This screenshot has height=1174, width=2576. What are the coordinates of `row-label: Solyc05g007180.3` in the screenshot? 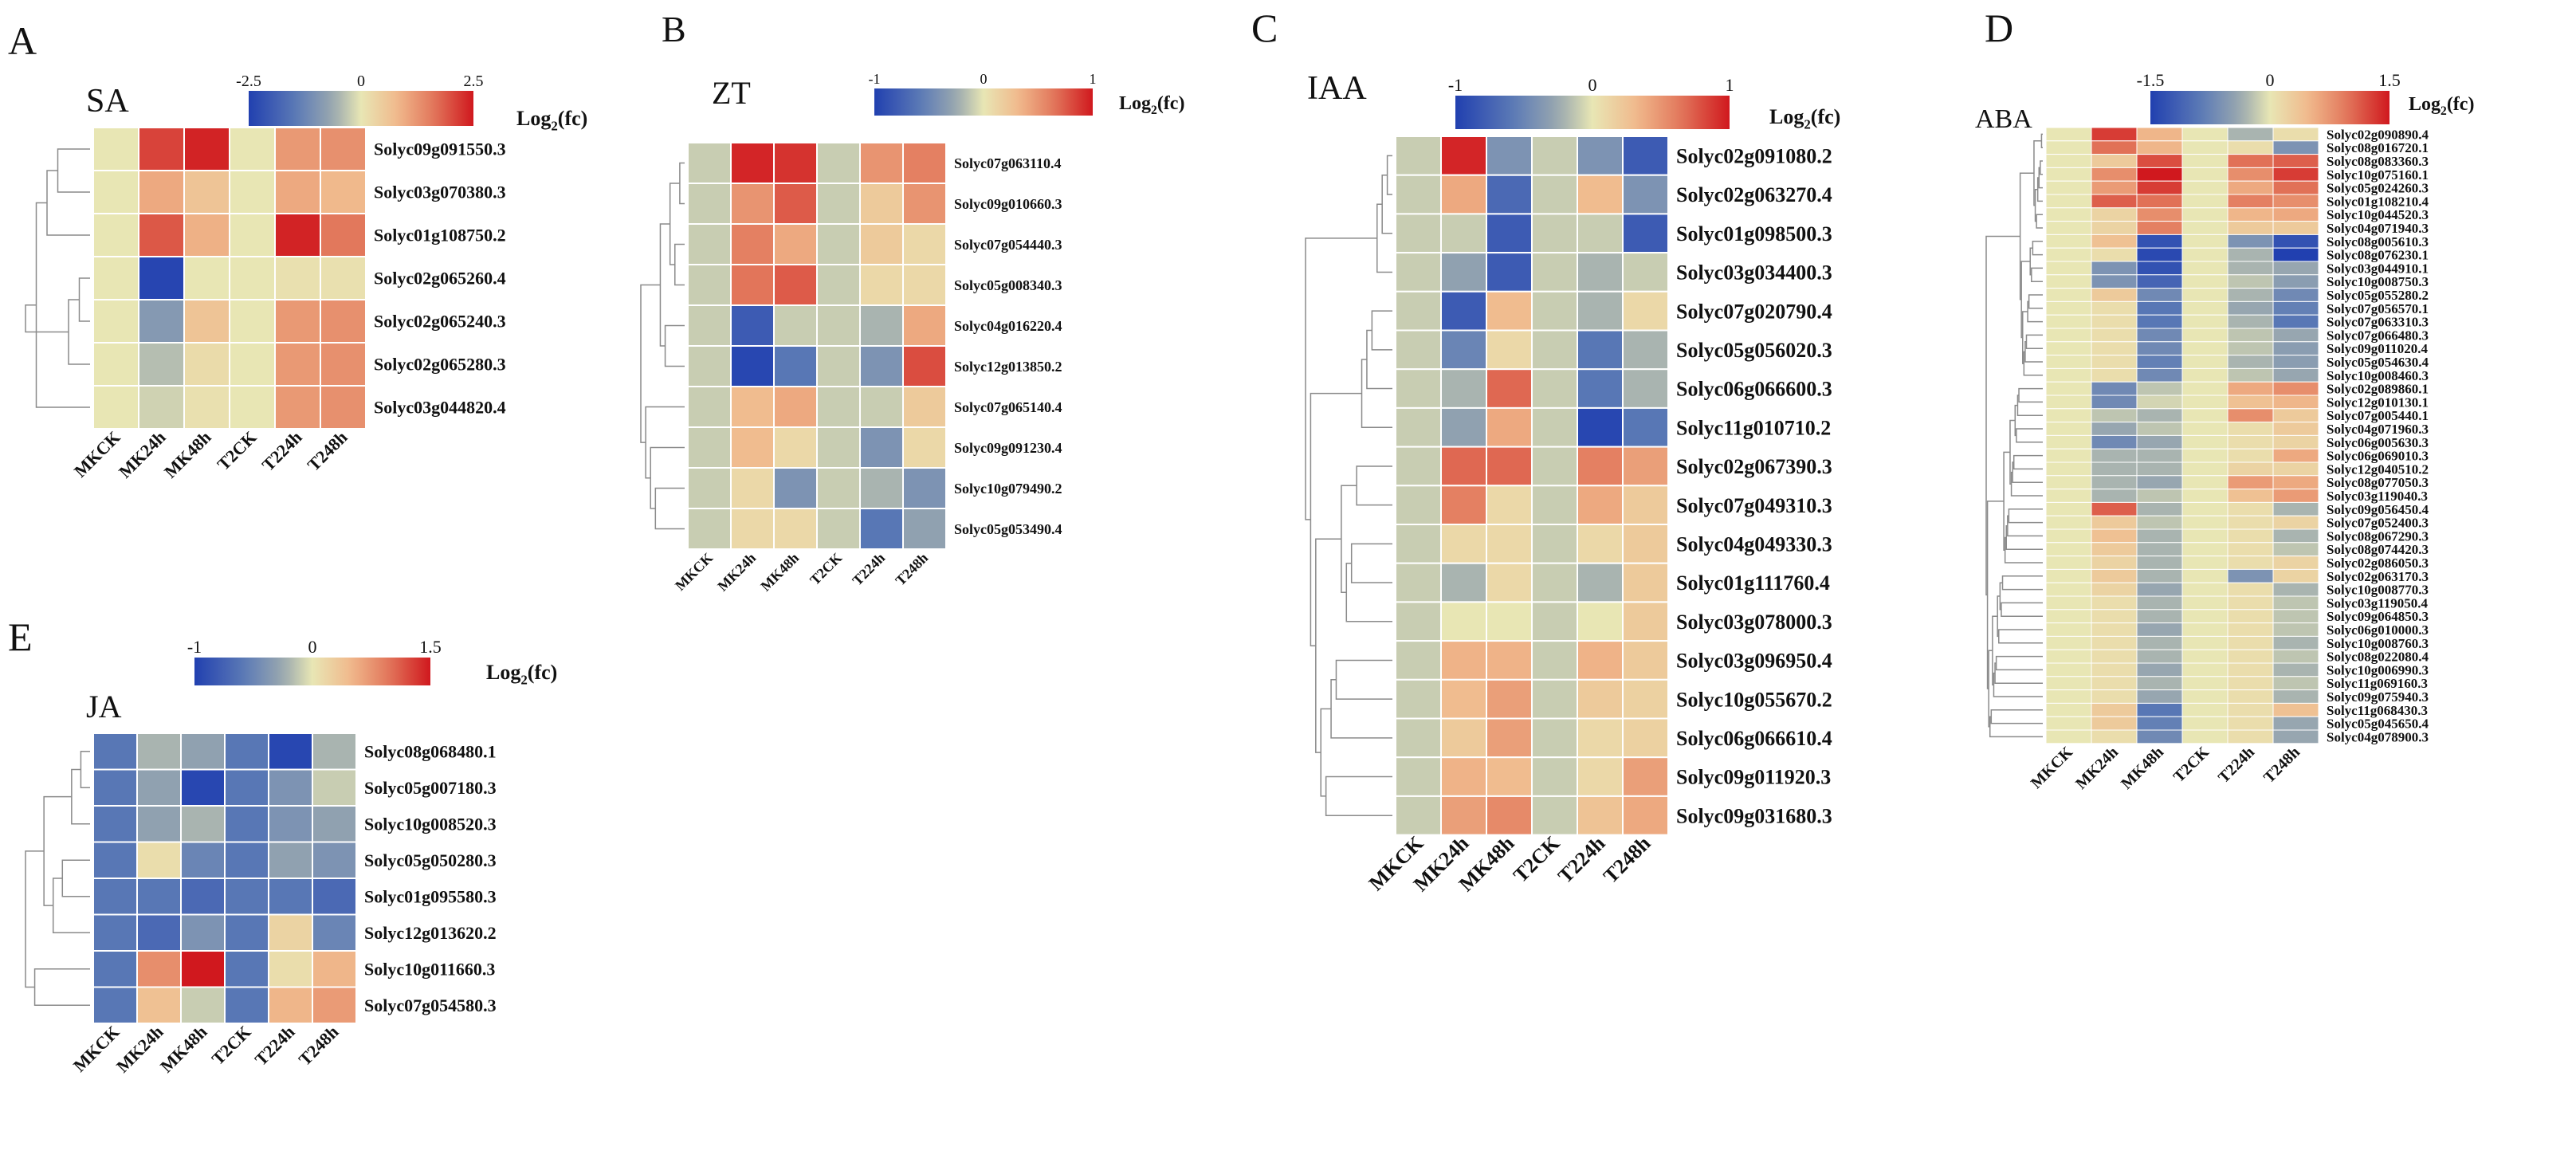 It's located at (430, 788).